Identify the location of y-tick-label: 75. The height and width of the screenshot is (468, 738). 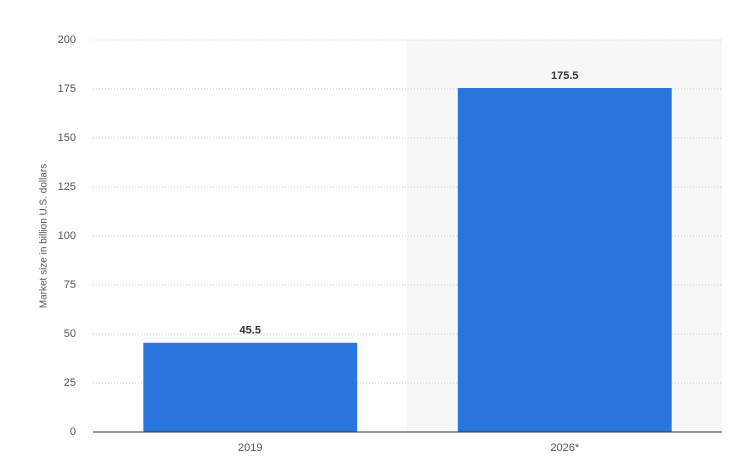
(70, 285).